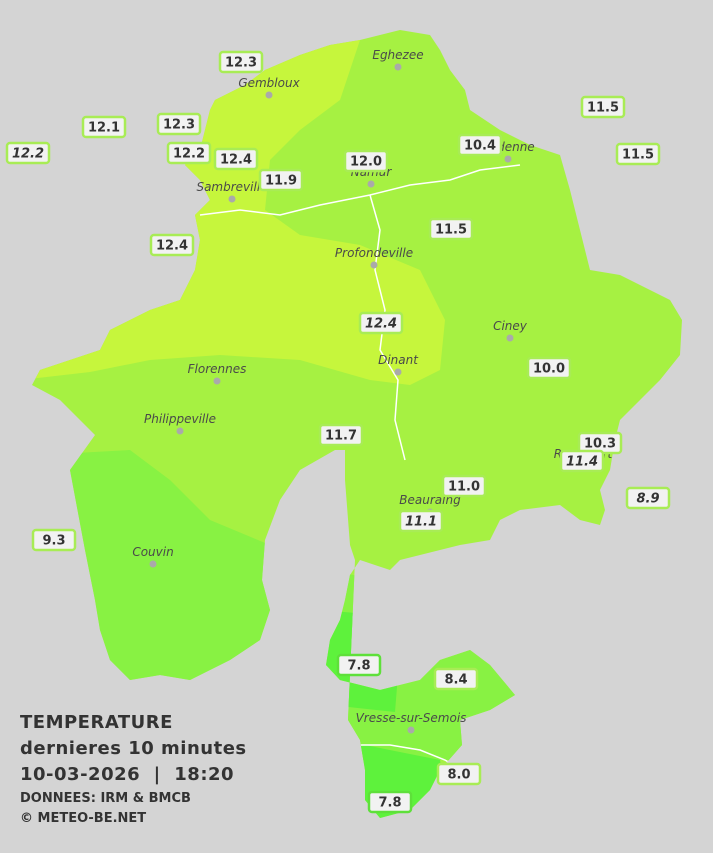  I want to click on station-value: 11.1, so click(421, 522).